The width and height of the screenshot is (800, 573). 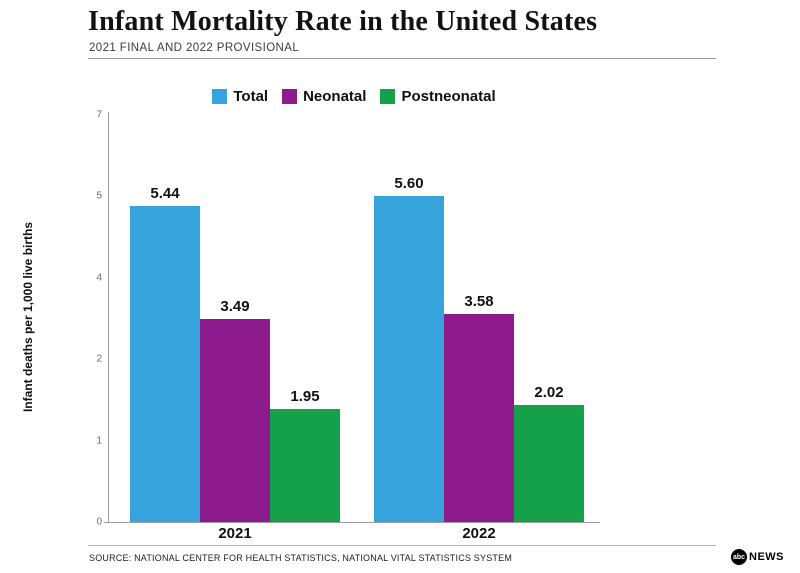 What do you see at coordinates (335, 96) in the screenshot?
I see `legend-label: Neonatal` at bounding box center [335, 96].